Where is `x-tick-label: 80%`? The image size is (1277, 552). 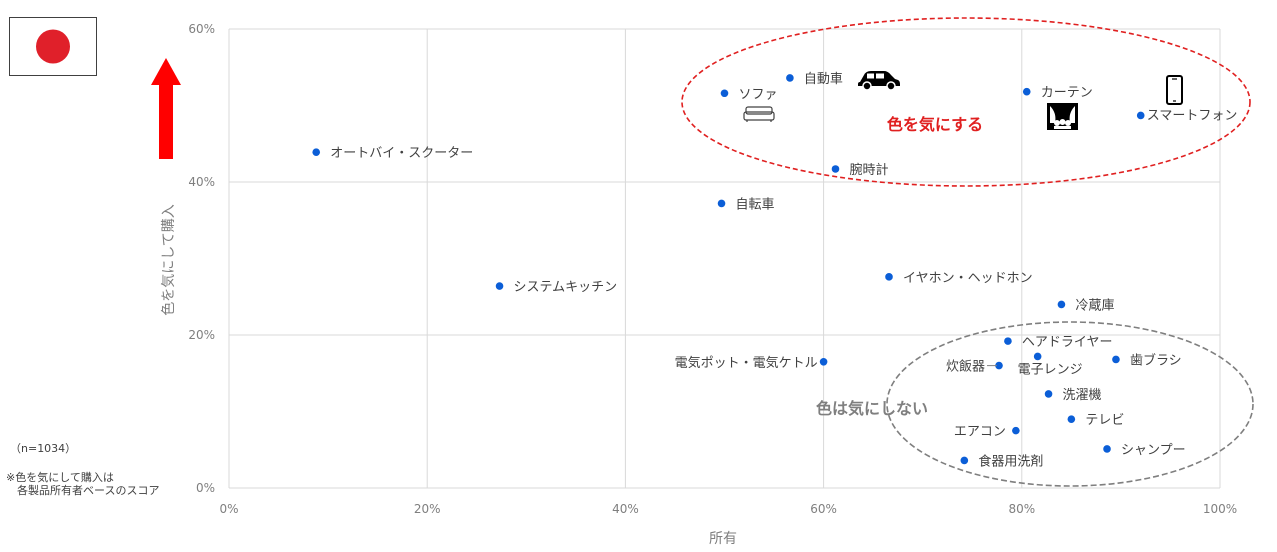
x-tick-label: 80% is located at coordinates (1021, 509).